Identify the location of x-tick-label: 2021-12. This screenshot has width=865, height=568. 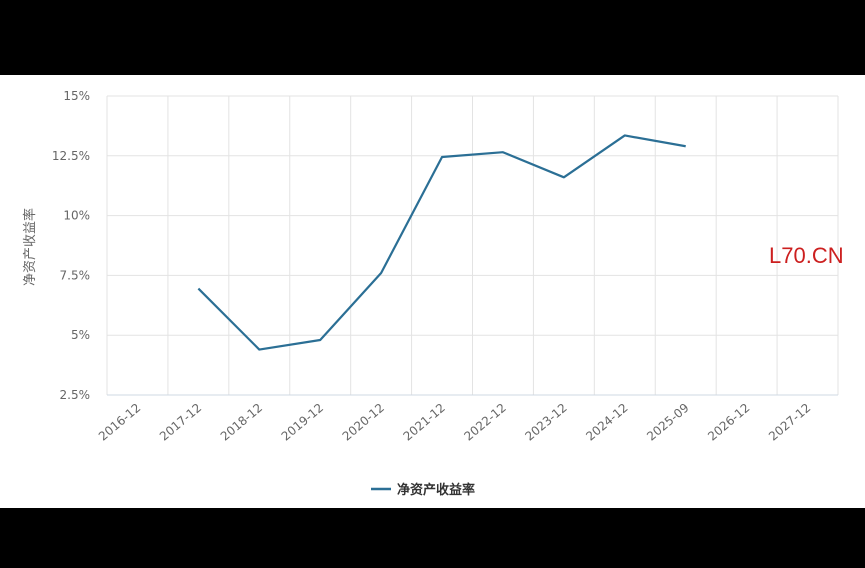
(424, 422).